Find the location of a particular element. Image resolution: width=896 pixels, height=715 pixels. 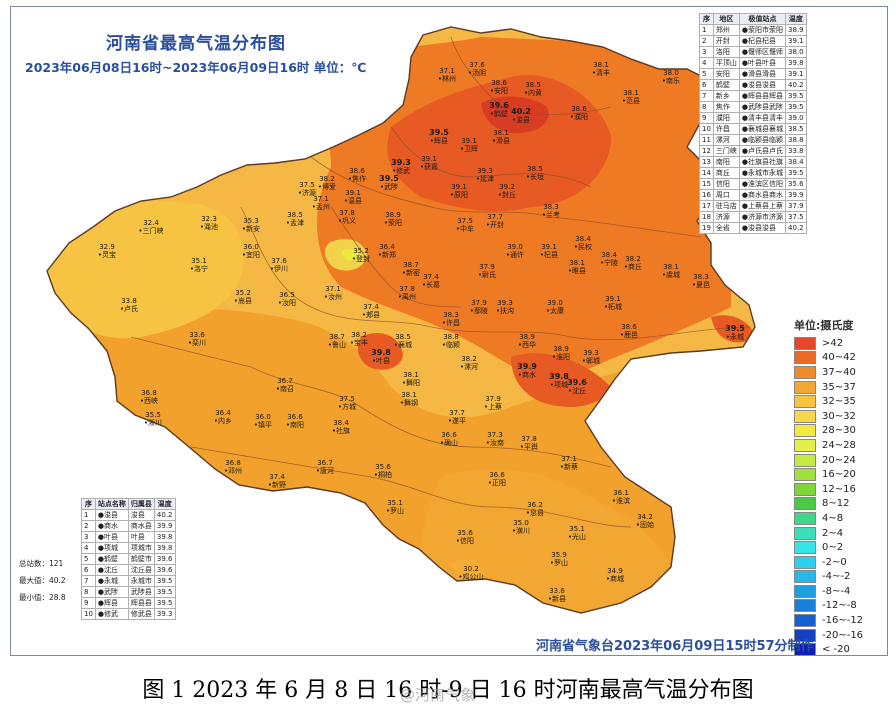

station-marker: 38.4 •宁陵 is located at coordinates (609, 259).